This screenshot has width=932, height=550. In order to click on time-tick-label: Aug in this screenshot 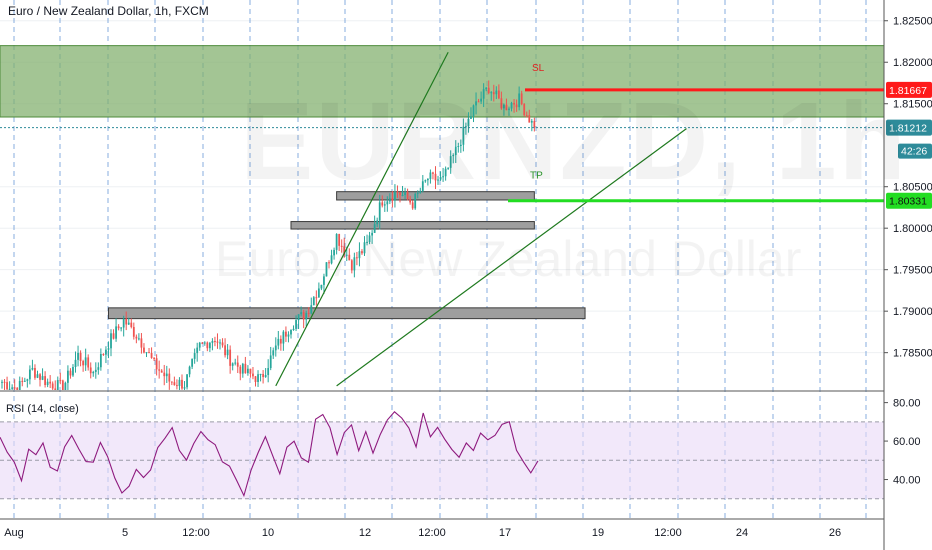, I will do `click(14, 533)`.